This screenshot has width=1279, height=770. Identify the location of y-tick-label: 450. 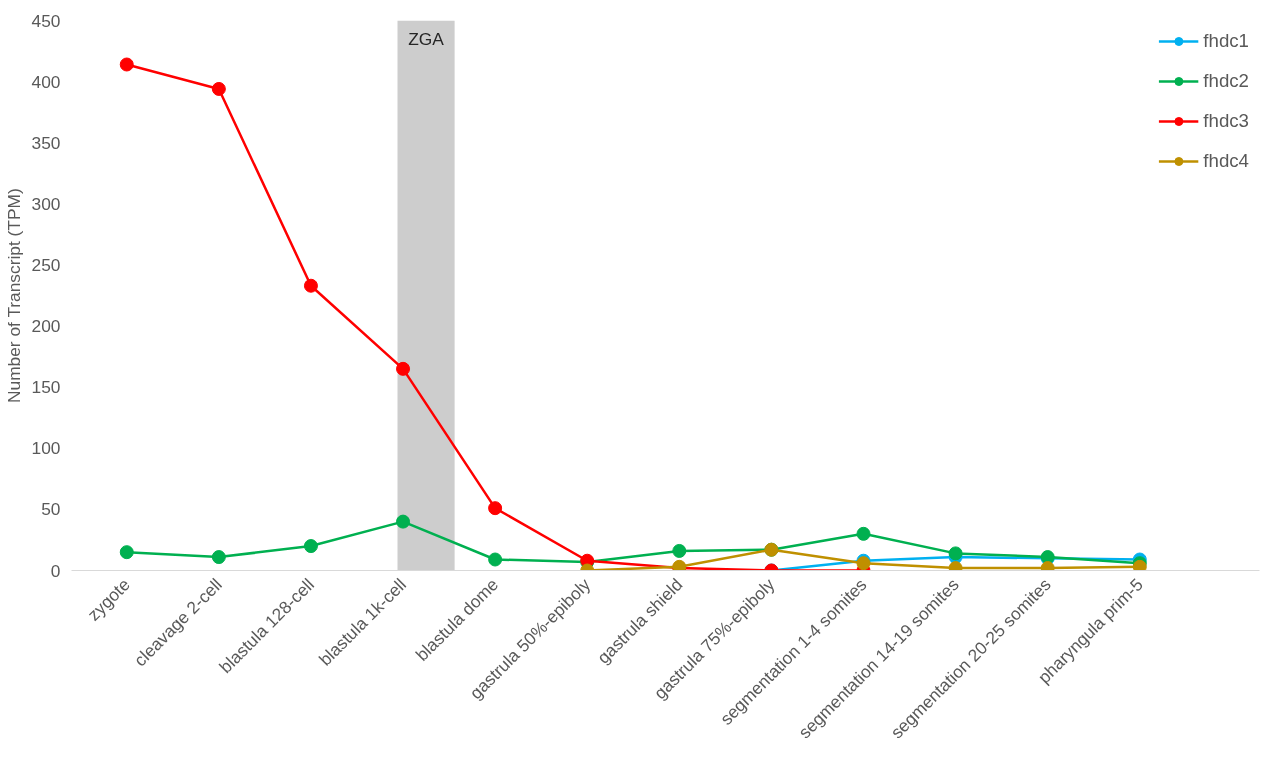
(46, 20).